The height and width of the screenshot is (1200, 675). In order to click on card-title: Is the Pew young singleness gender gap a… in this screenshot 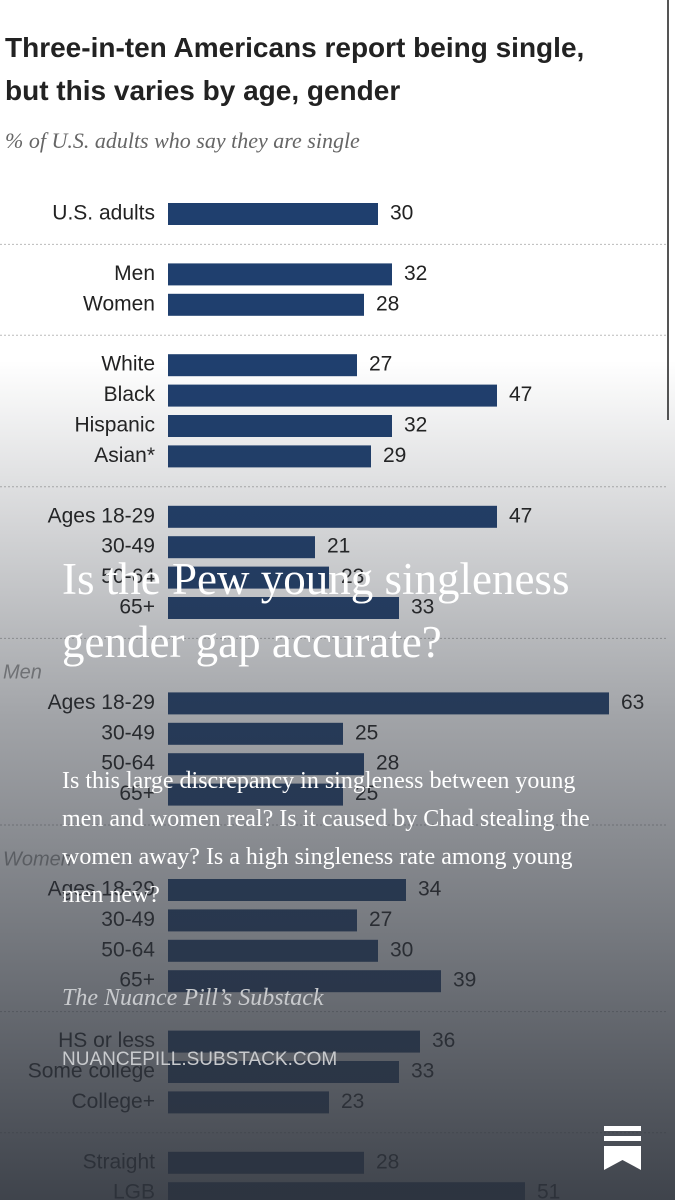, I will do `click(316, 610)`.